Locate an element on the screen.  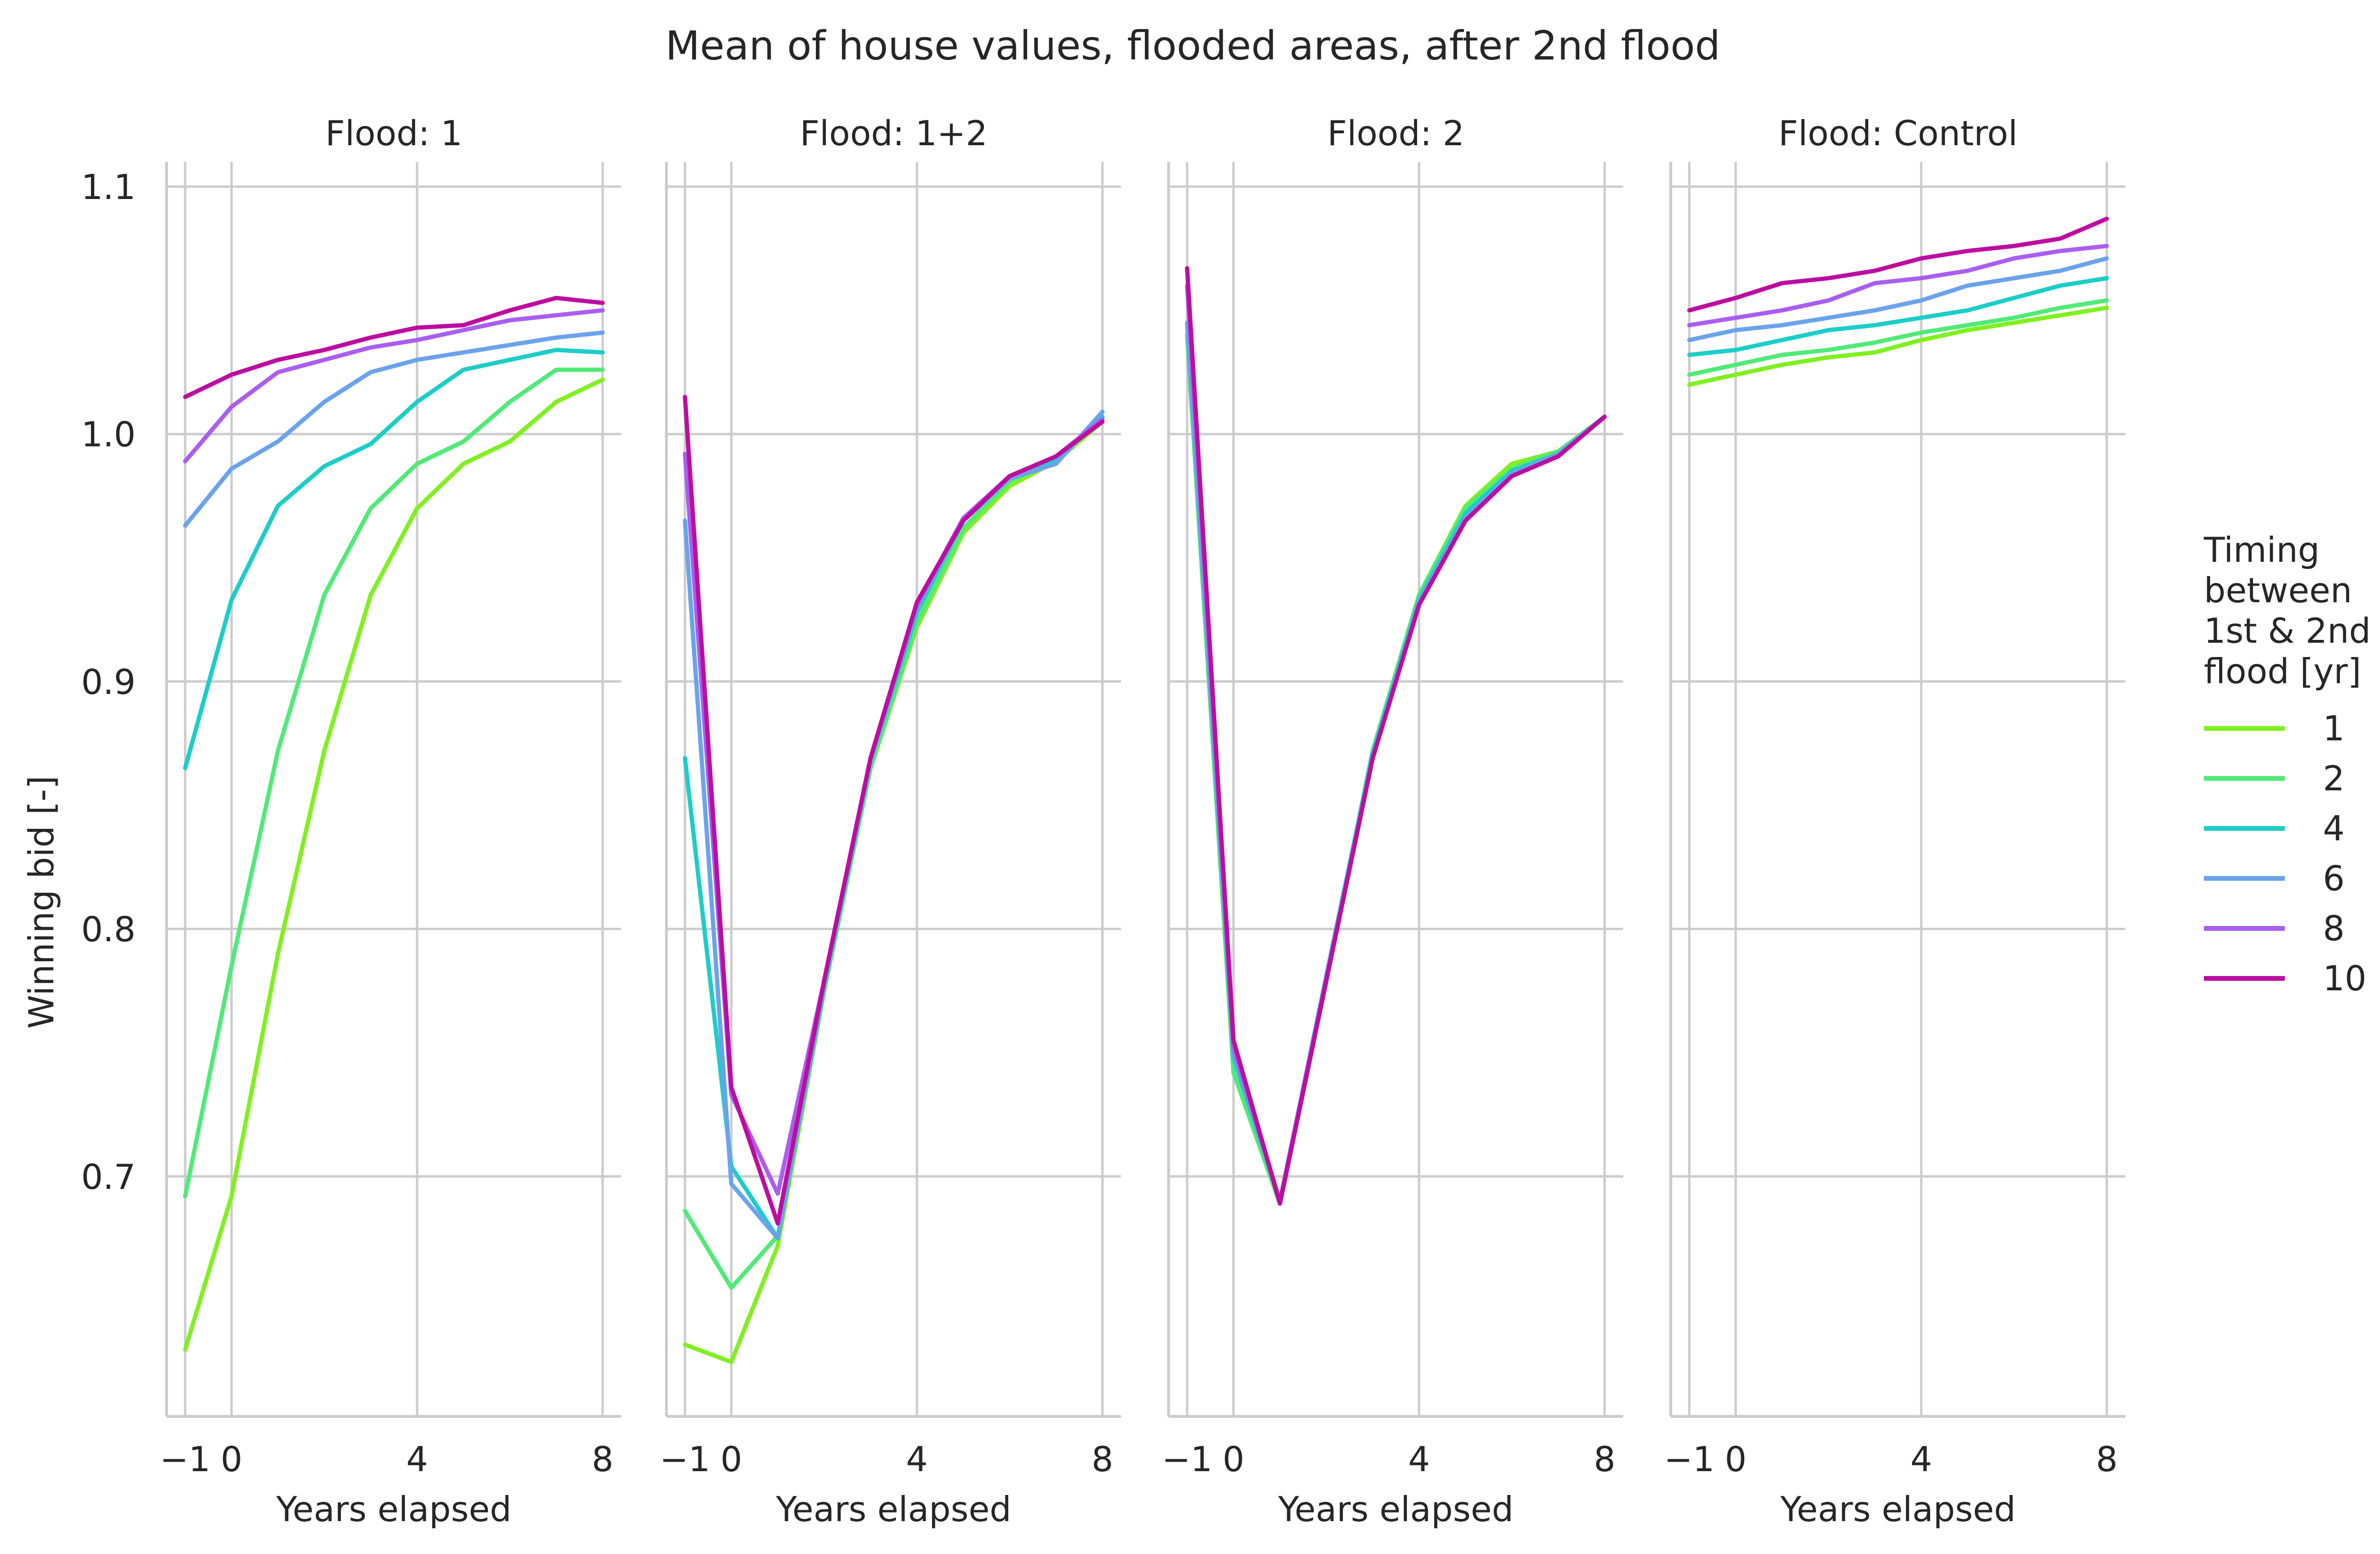
legend-label-4: 4 is located at coordinates (2334, 828).